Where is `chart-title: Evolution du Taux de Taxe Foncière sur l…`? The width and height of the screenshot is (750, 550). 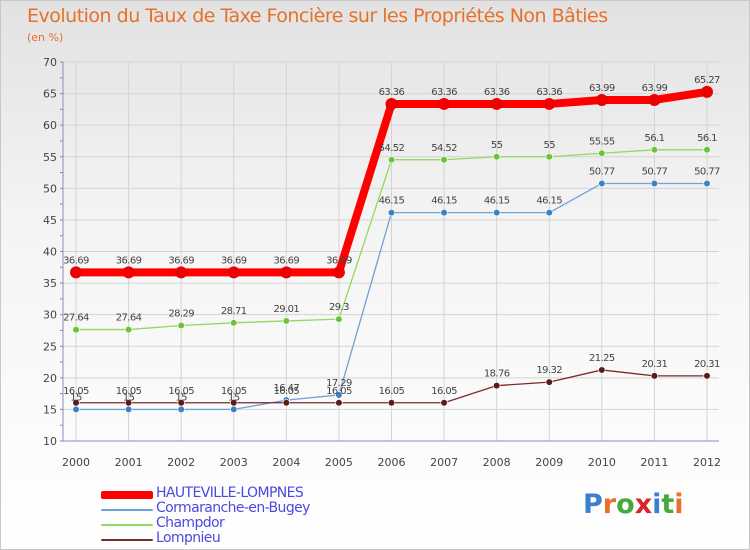
chart-title: Evolution du Taux de Taxe Foncière sur l… is located at coordinates (317, 16).